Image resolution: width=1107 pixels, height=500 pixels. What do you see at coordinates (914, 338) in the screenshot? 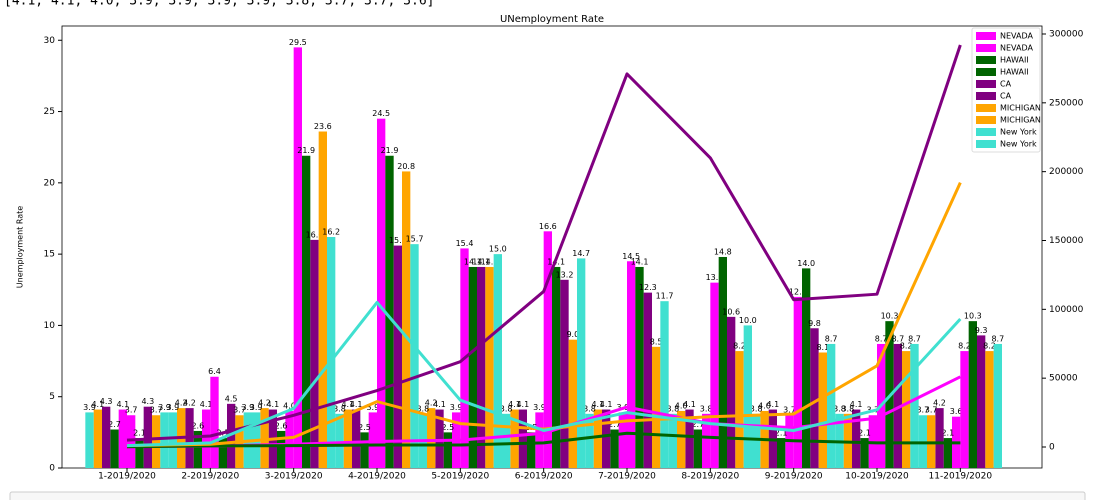
I see `bar-label: 8.7` at bounding box center [914, 338].